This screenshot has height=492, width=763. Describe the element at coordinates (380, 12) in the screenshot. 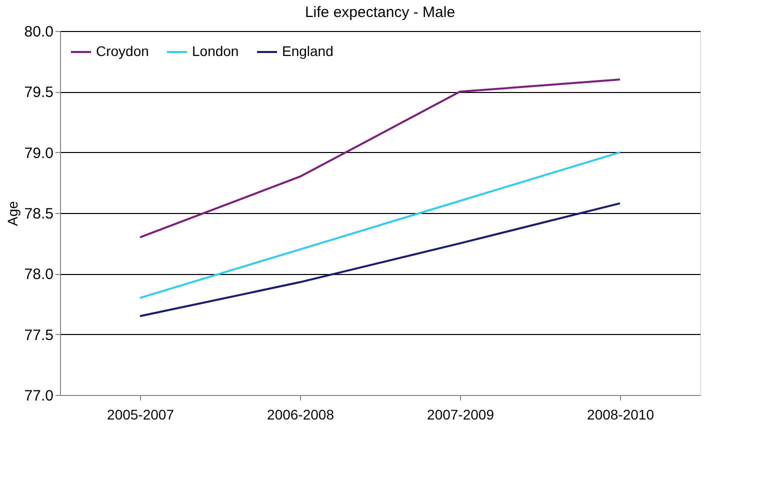

I see `chart-title: Life expectancy - Male` at that location.